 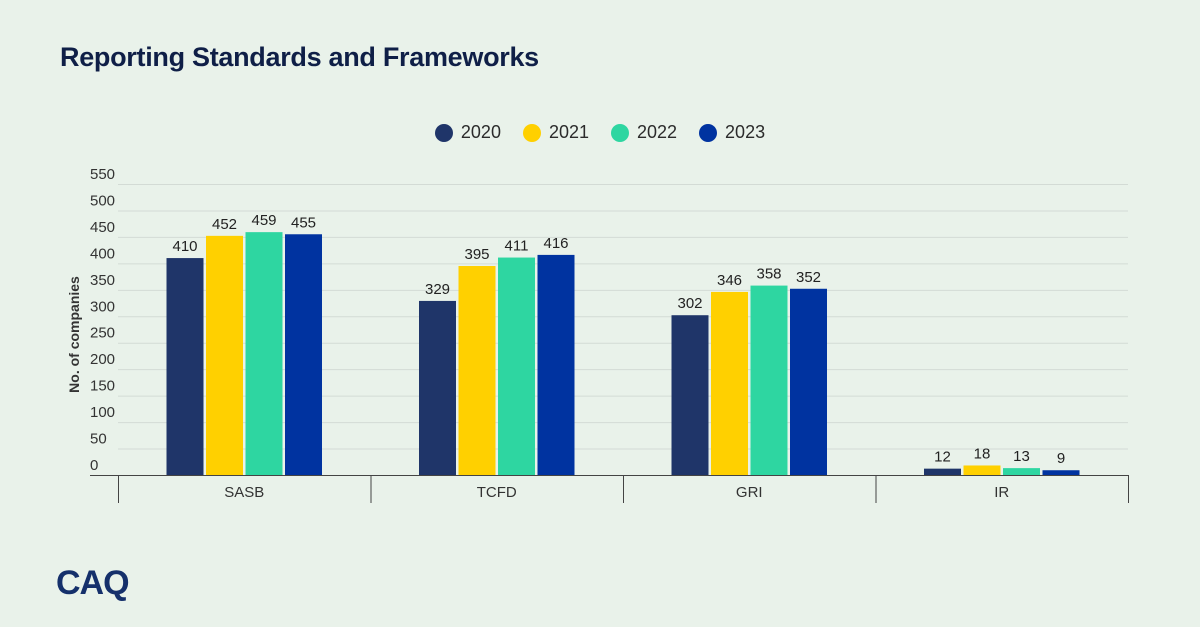 I want to click on data-label: 452, so click(x=224, y=224).